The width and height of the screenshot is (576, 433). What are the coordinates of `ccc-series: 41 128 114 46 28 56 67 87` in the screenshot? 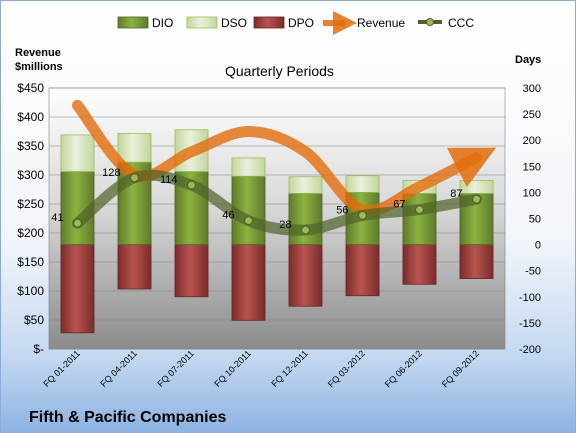 It's located at (266, 201).